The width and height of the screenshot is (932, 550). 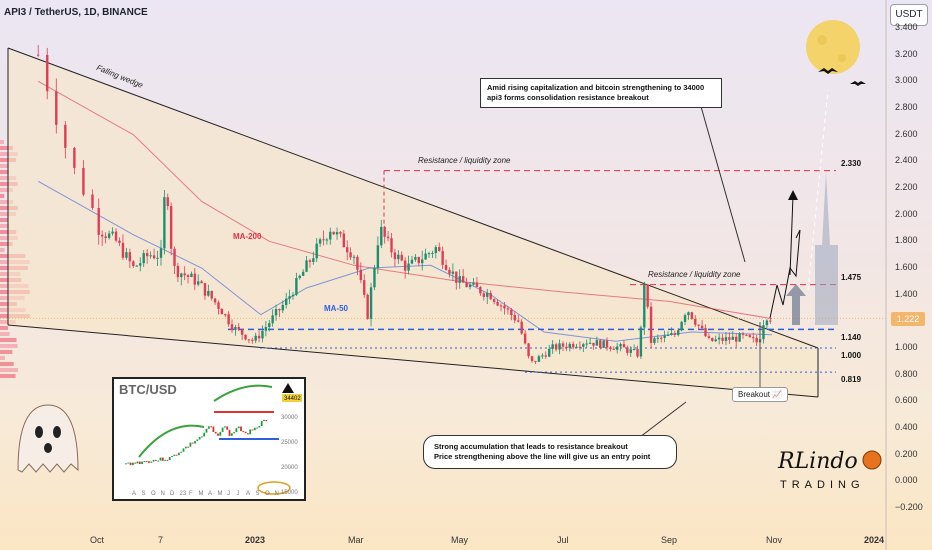 I want to click on symbol-title: API3 / TetherUS, 1D, BINANCE, so click(x=76, y=12).